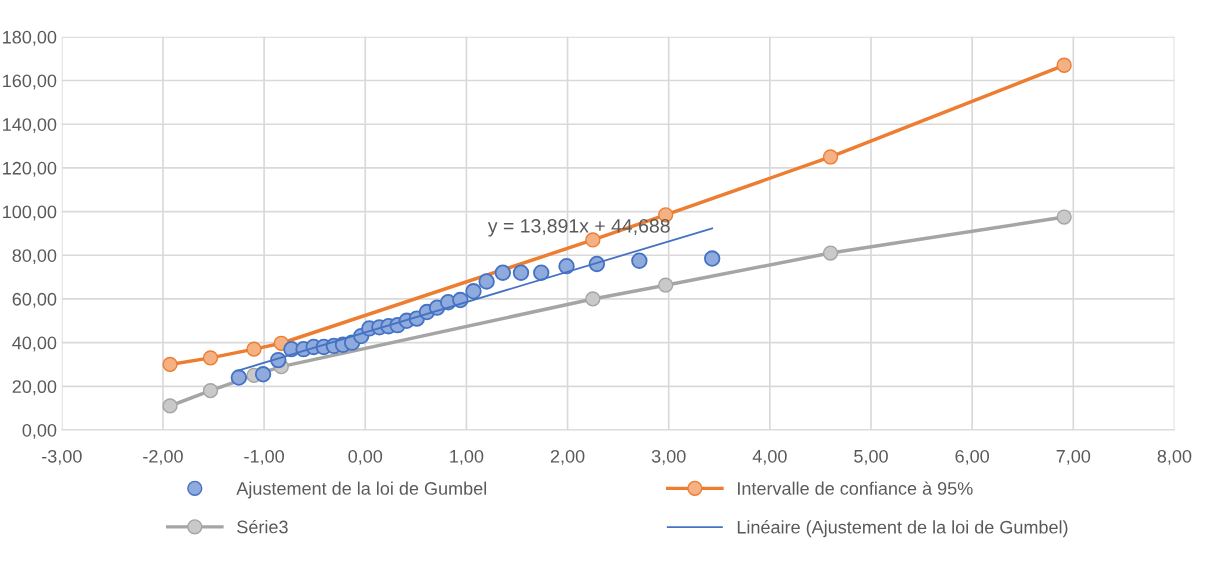 This screenshot has height=585, width=1212. I want to click on x-tick-label: 6,00, so click(972, 457).